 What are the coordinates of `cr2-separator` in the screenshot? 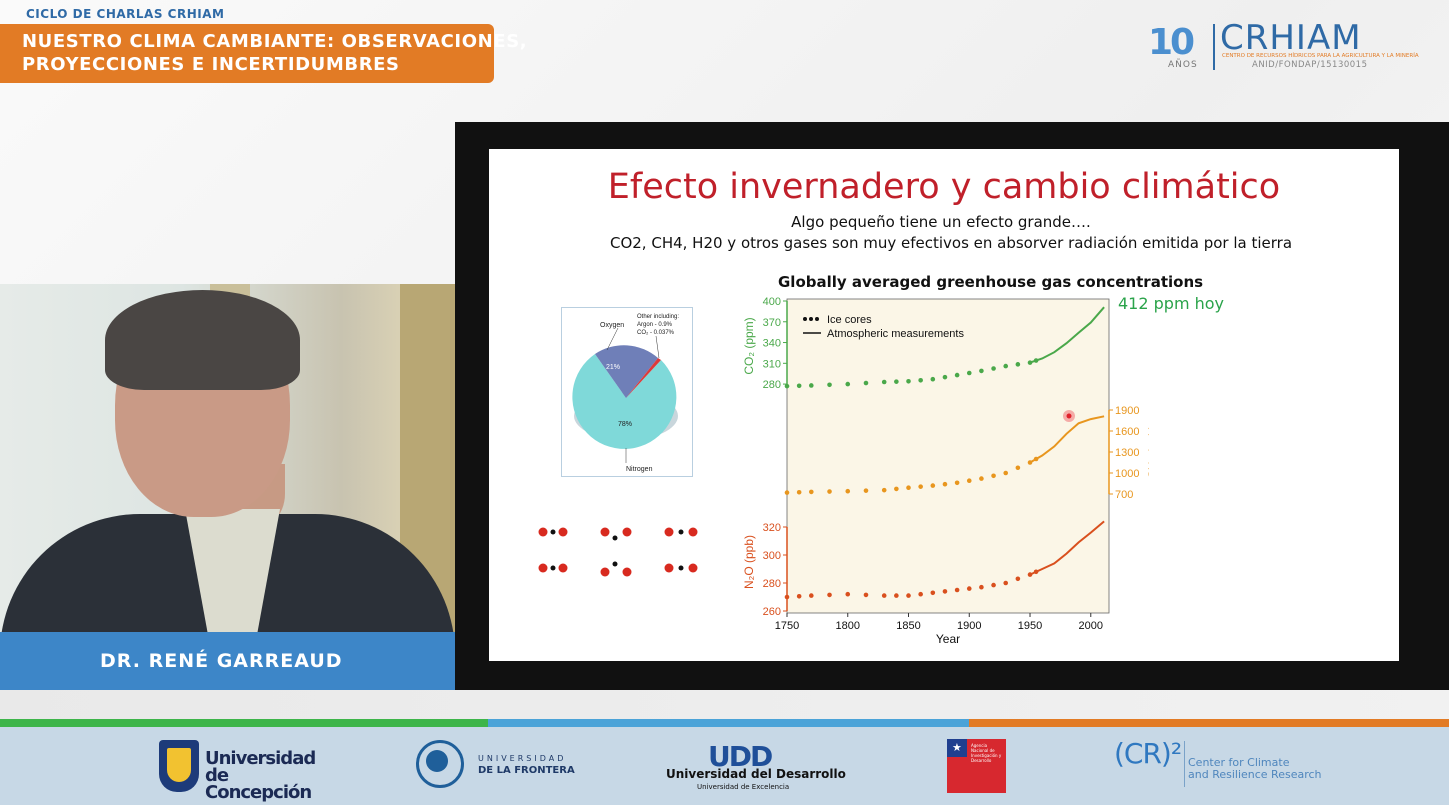 It's located at (1184, 764).